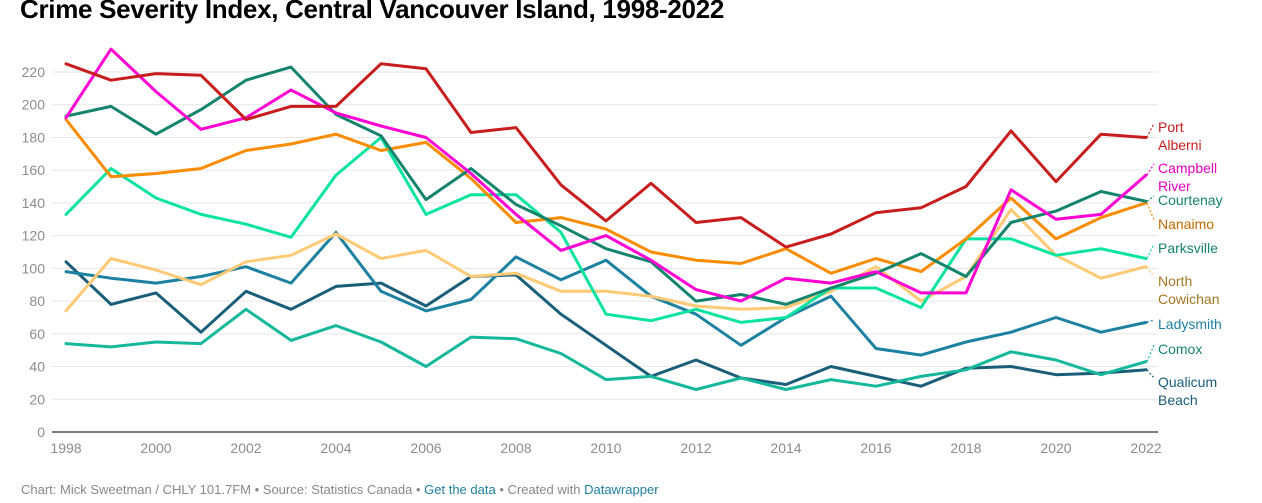  I want to click on x-tick-label: 2010, so click(605, 448).